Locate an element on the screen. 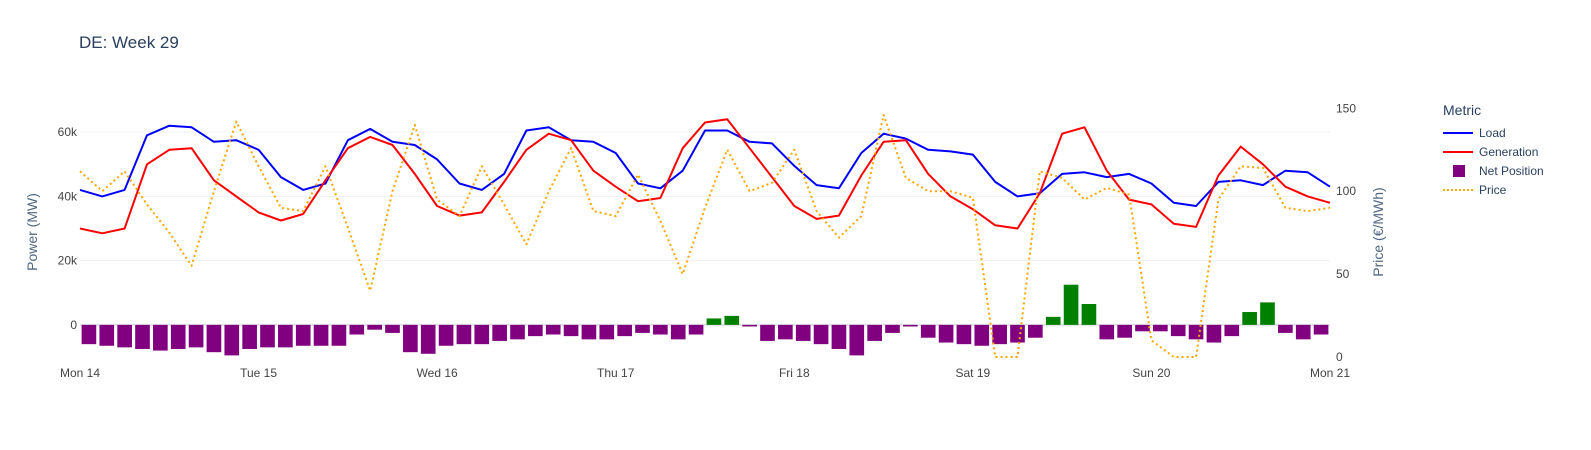 This screenshot has height=450, width=1591. legend-label-net-position: Net Position is located at coordinates (1511, 170).